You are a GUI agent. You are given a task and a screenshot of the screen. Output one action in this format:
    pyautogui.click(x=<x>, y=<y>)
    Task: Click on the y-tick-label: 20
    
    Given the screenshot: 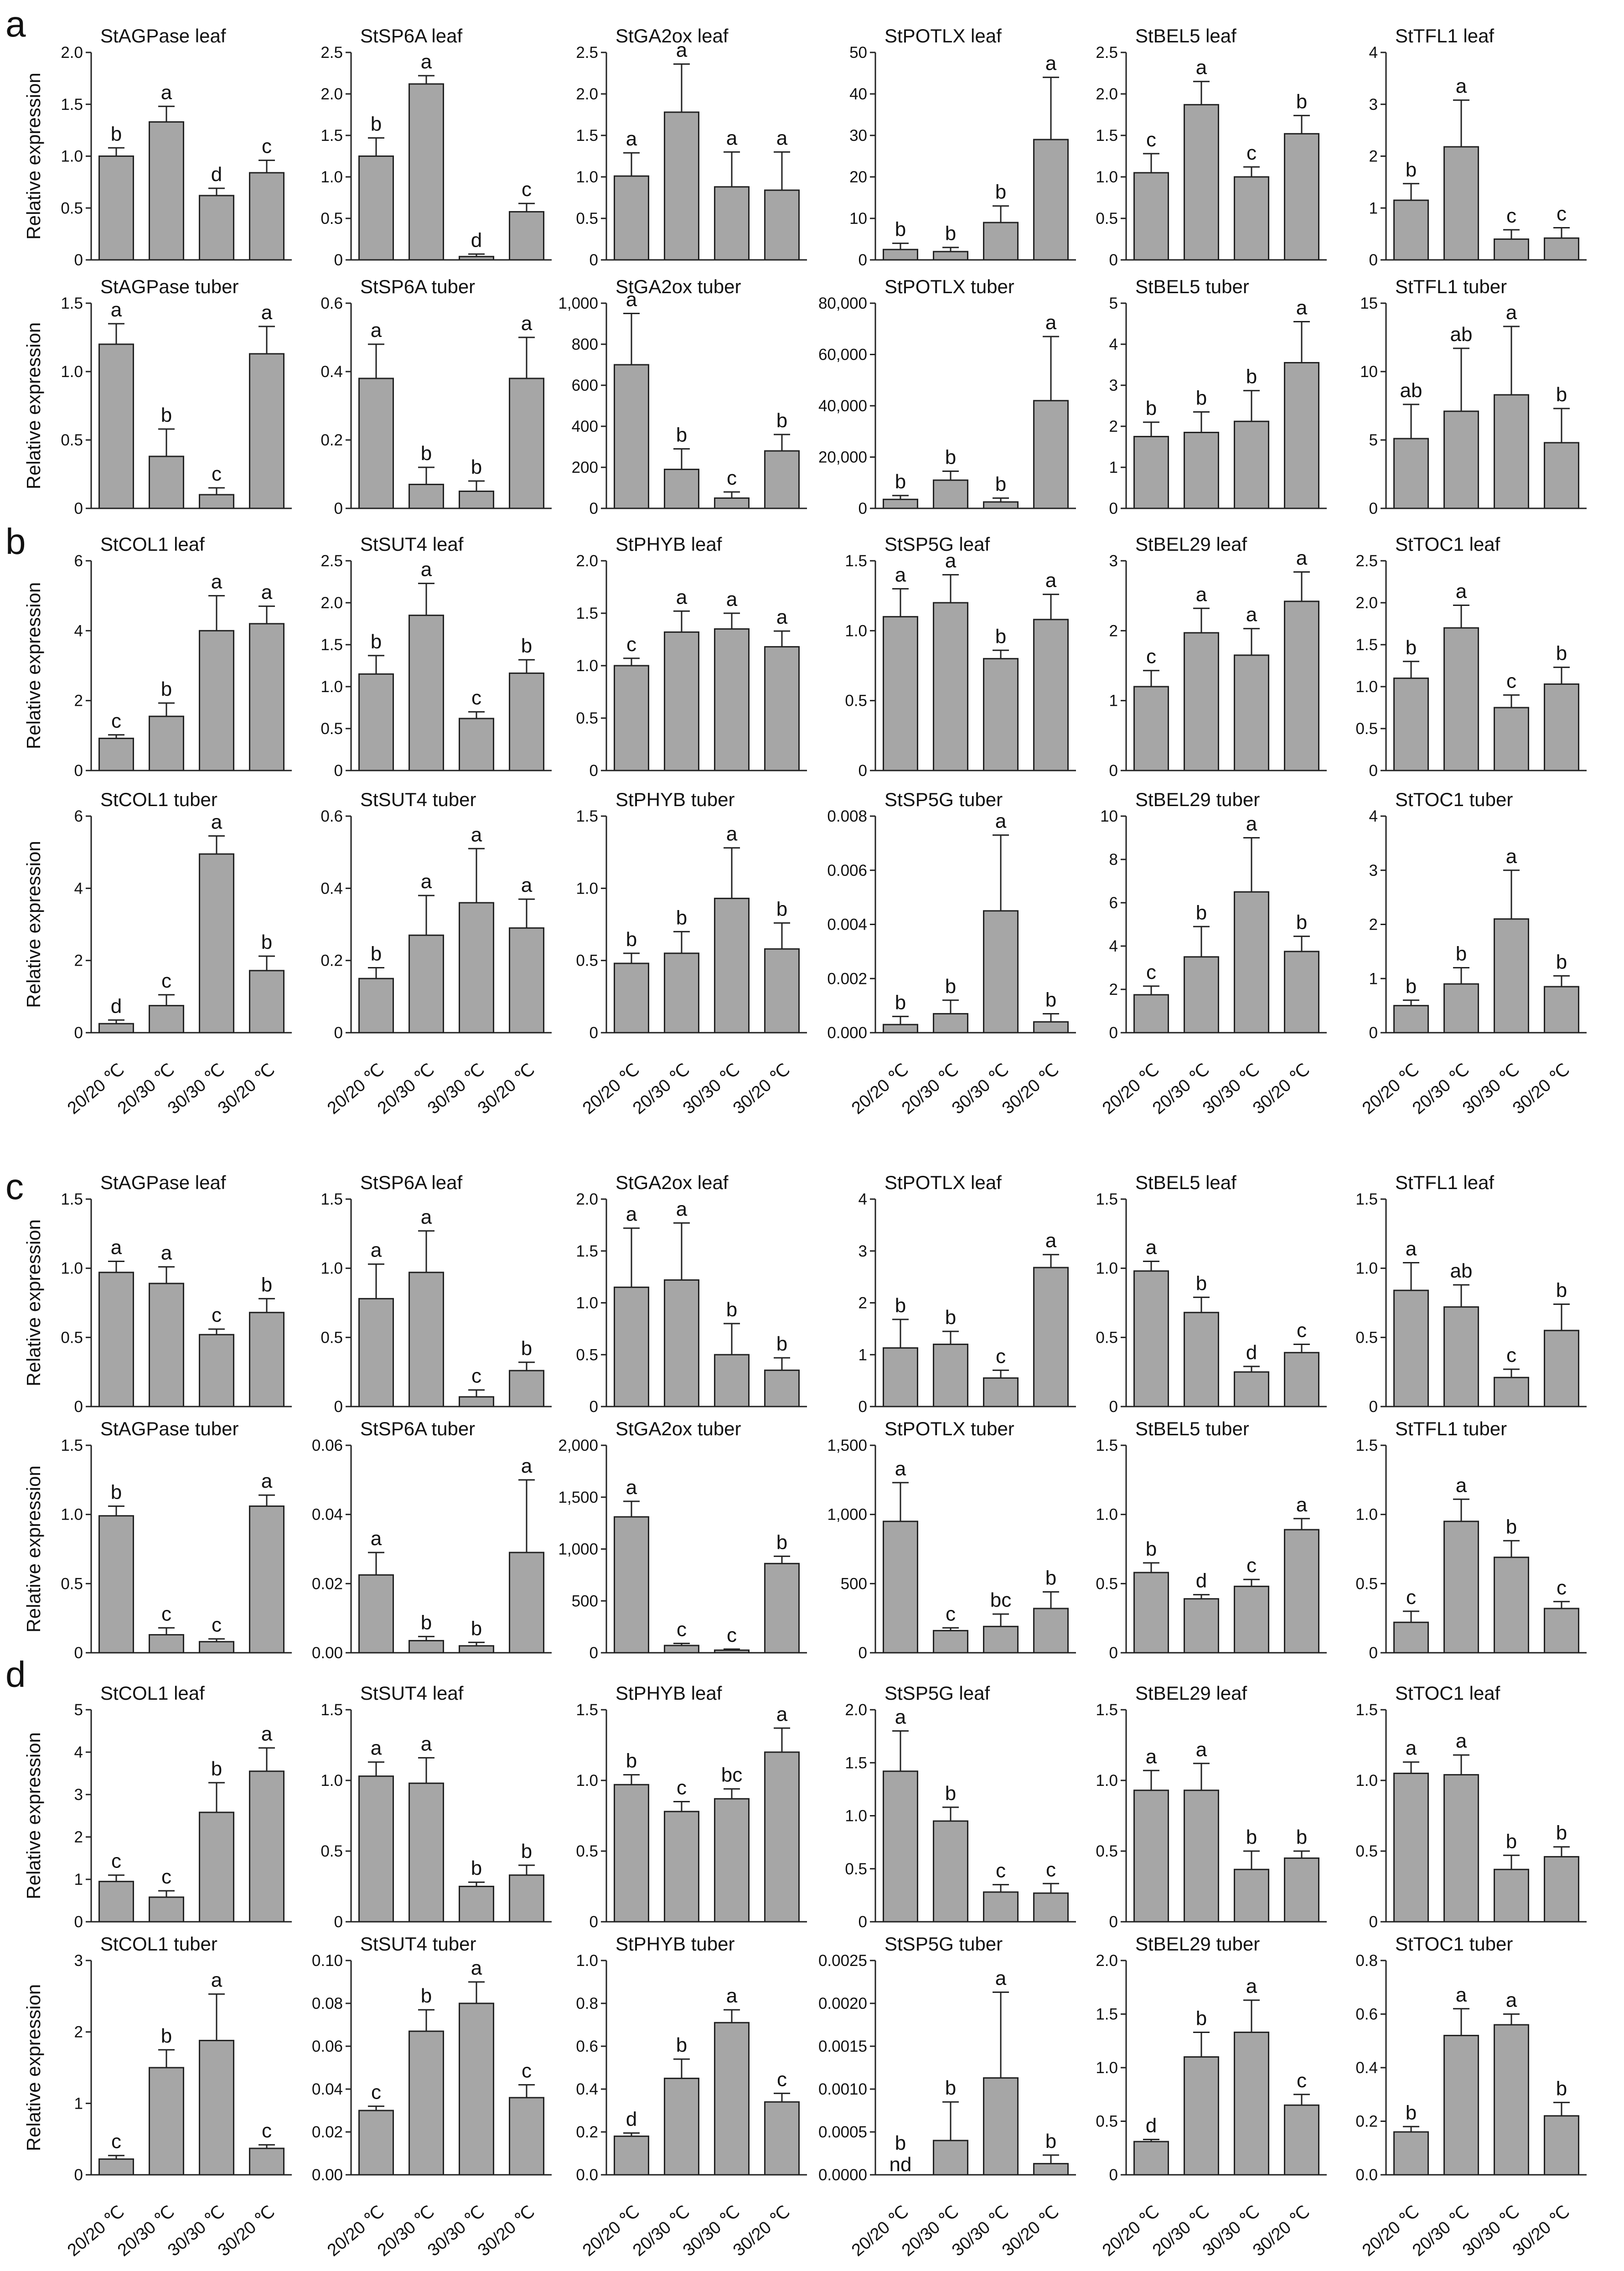 What is the action you would take?
    pyautogui.click(x=858, y=177)
    